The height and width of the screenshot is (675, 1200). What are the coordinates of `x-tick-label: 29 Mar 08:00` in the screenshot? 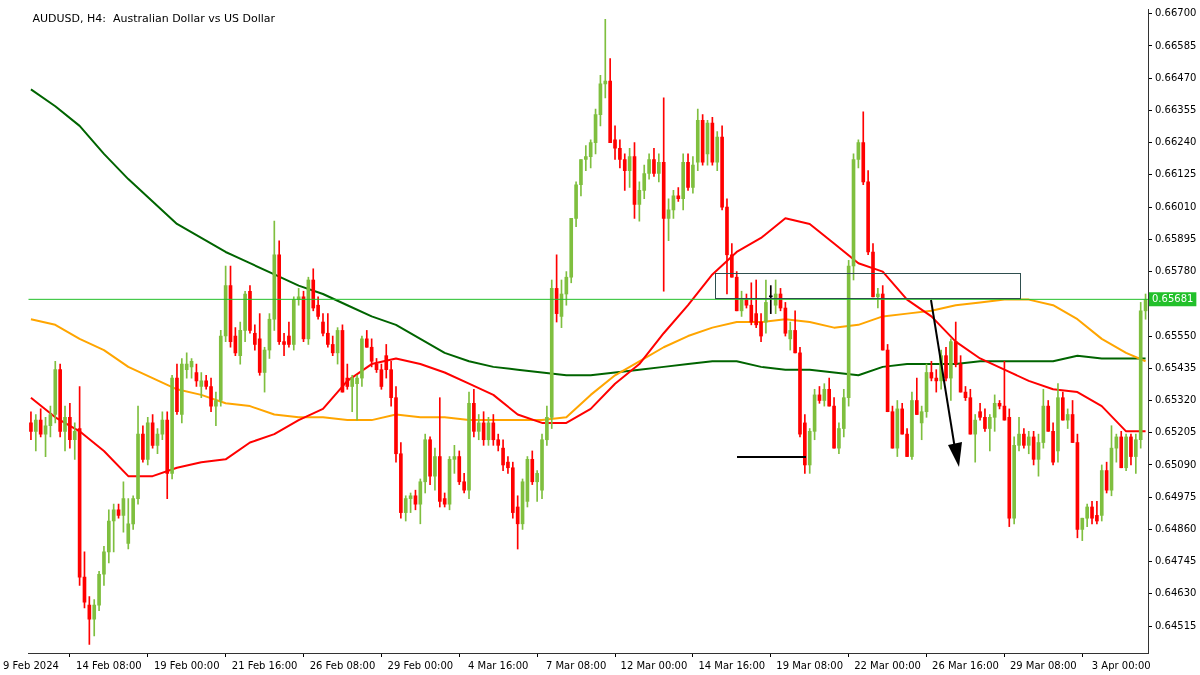 It's located at (1043, 665).